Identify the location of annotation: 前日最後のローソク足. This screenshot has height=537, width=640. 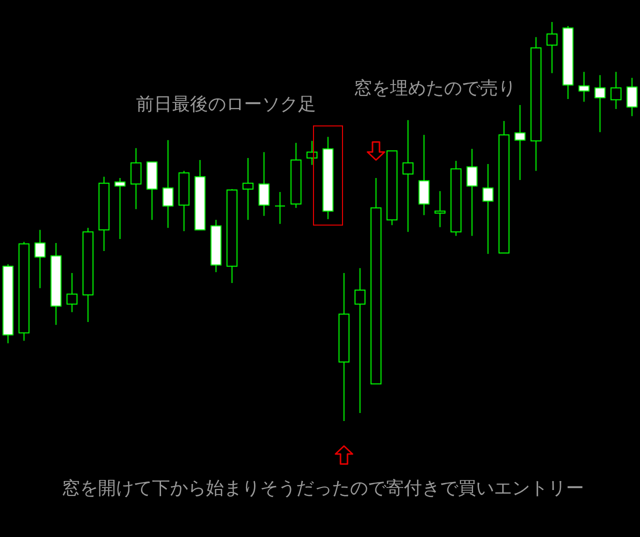
(226, 104).